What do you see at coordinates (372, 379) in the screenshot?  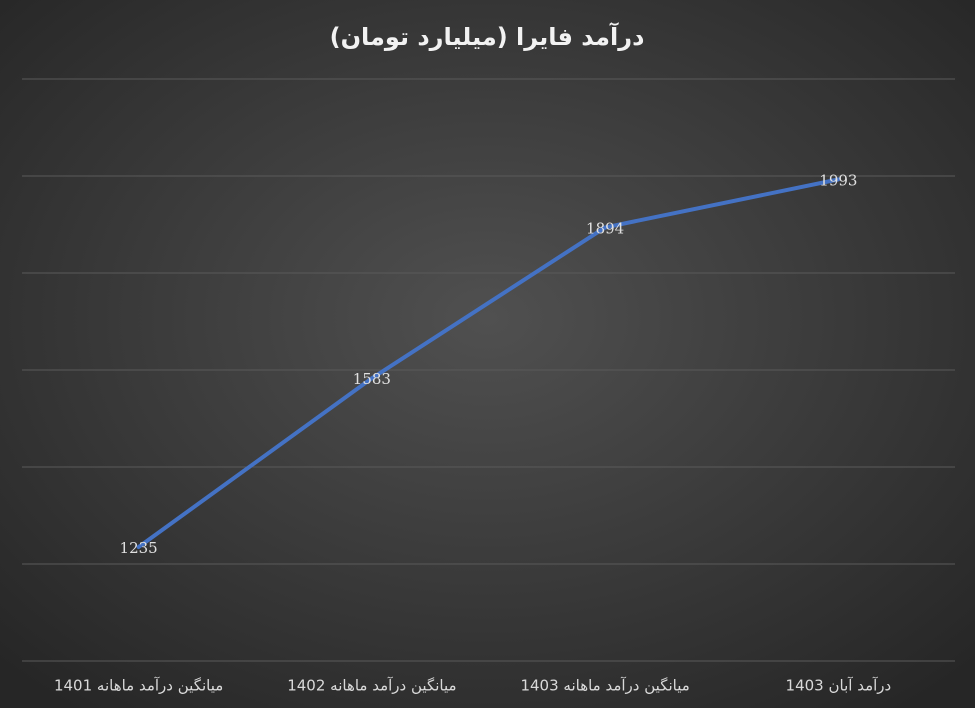 I see `data-label: 1583` at bounding box center [372, 379].